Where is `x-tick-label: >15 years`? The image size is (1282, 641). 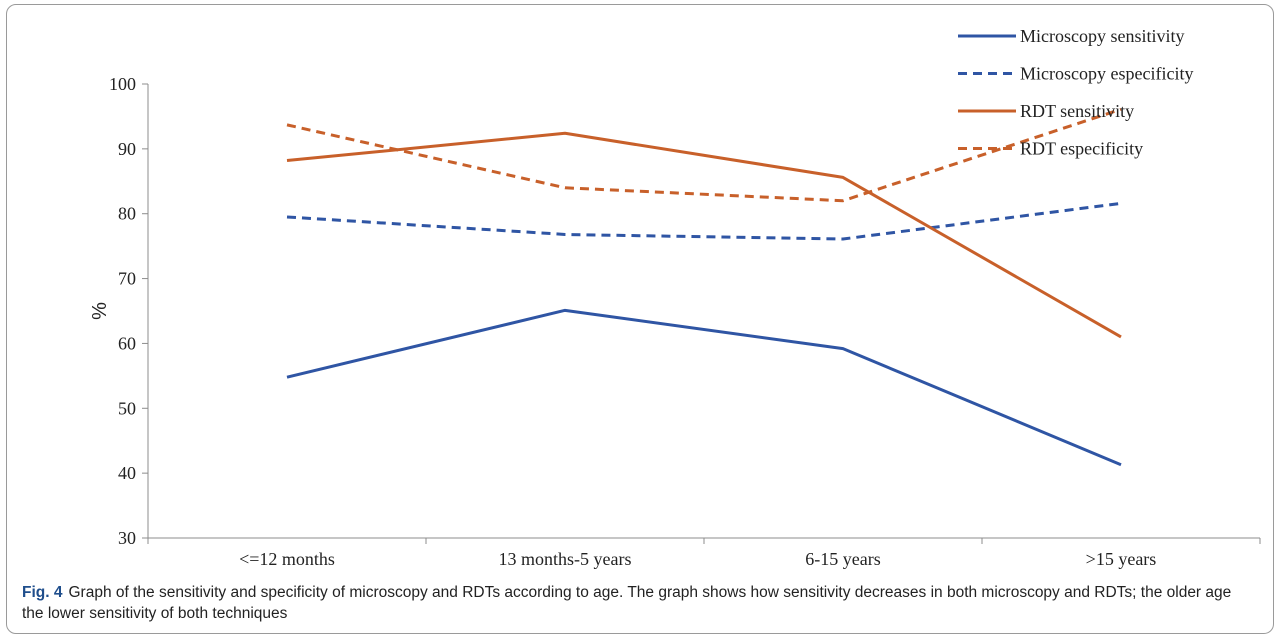
x-tick-label: >15 years is located at coordinates (1121, 559).